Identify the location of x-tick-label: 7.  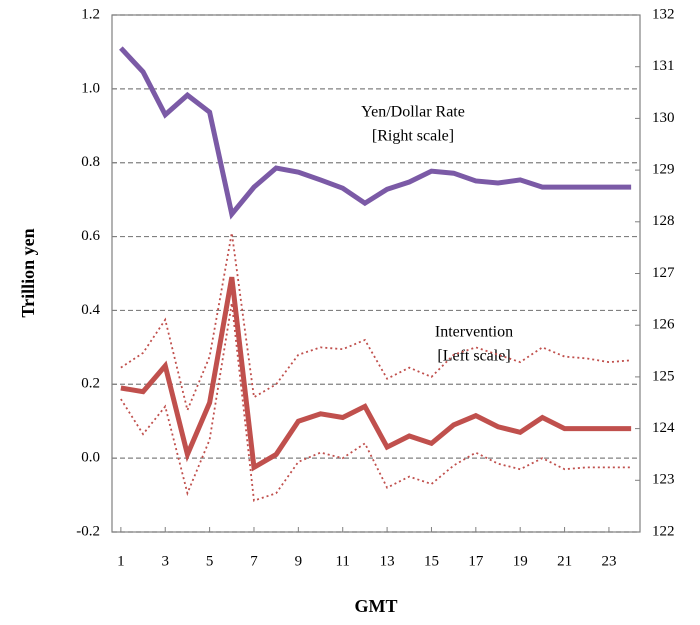
(254, 561).